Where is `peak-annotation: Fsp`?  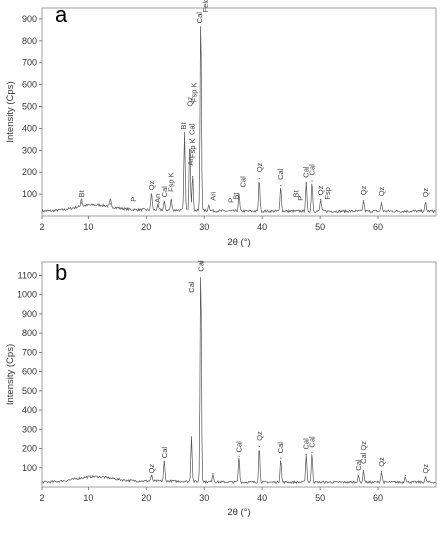 peak-annotation: Fsp is located at coordinates (327, 193).